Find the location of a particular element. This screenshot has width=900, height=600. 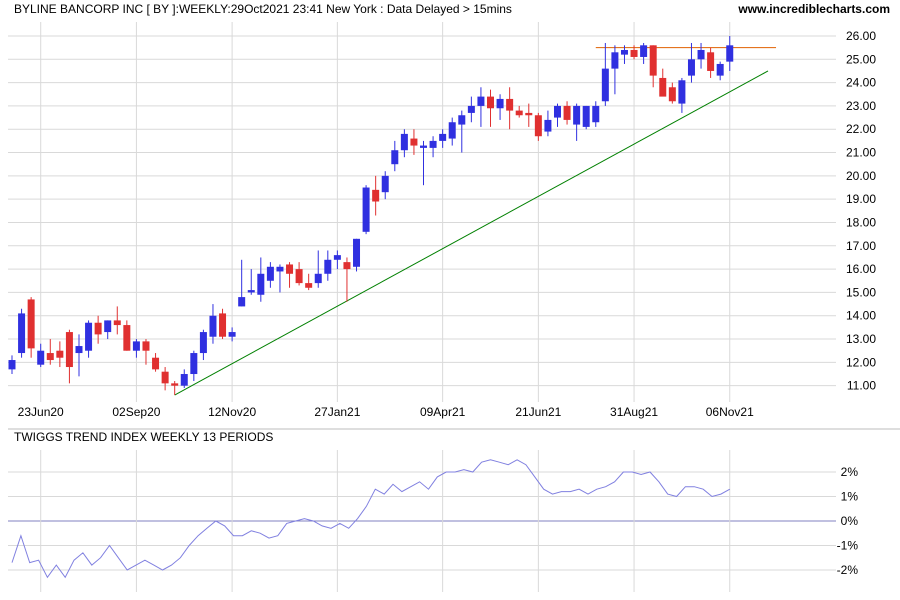

price-tick-label: 17.00 is located at coordinates (861, 246).